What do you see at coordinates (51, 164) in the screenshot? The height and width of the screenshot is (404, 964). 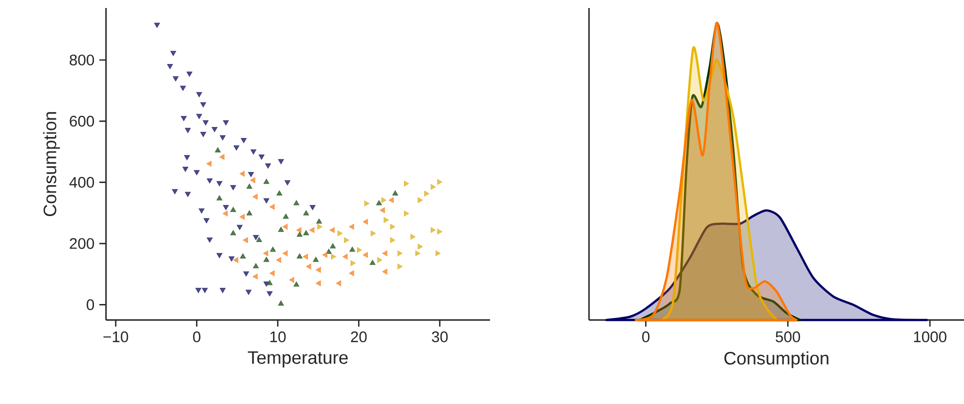 I see `y-axis-title: Consumption` at bounding box center [51, 164].